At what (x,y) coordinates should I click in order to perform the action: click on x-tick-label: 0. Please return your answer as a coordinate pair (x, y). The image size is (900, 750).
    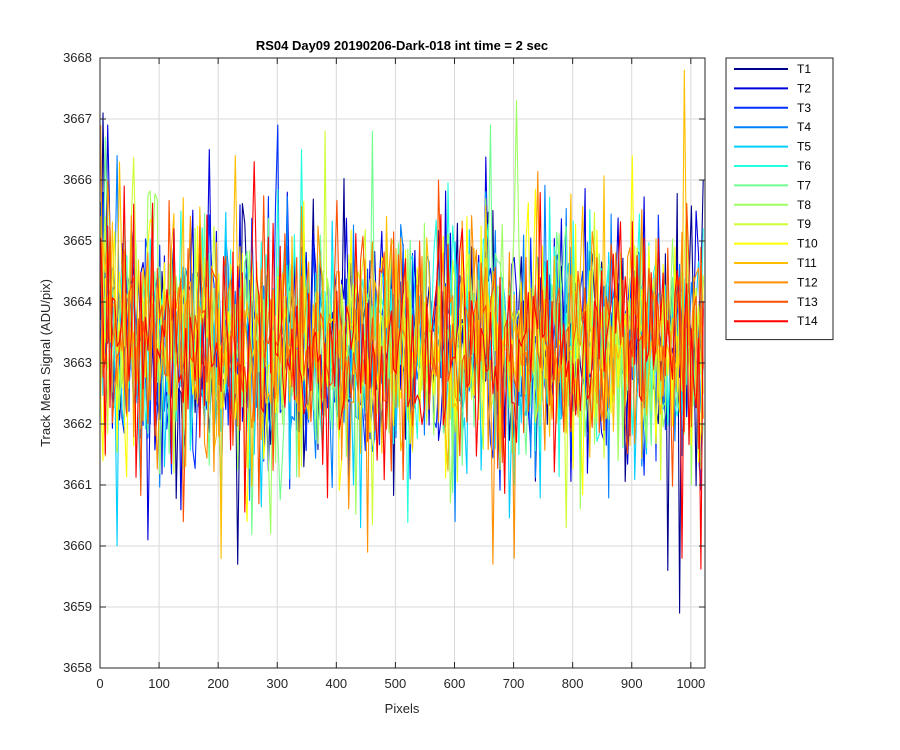
    Looking at the image, I should click on (99, 683).